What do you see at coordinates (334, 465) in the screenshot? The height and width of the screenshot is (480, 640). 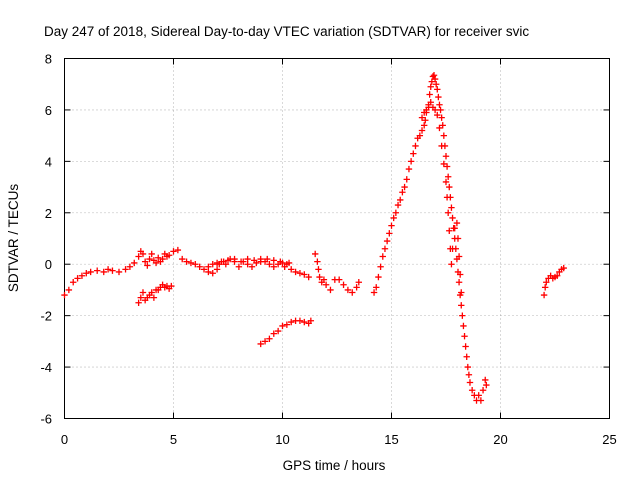 I see `x-axis-label: GPS time / hours` at bounding box center [334, 465].